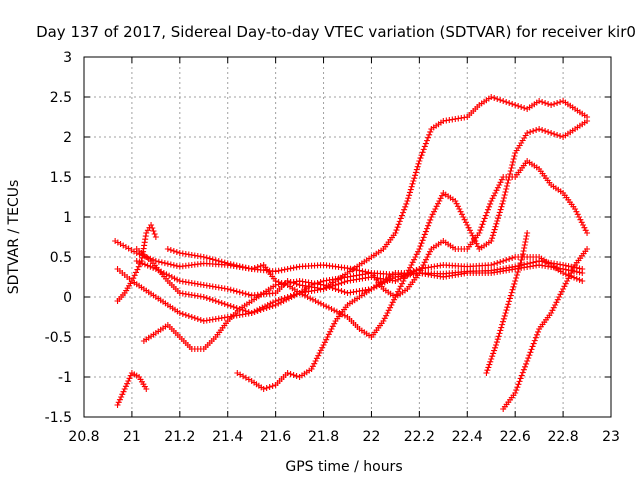 Image resolution: width=640 pixels, height=480 pixels. I want to click on x-tick-label: 22.8, so click(563, 437).